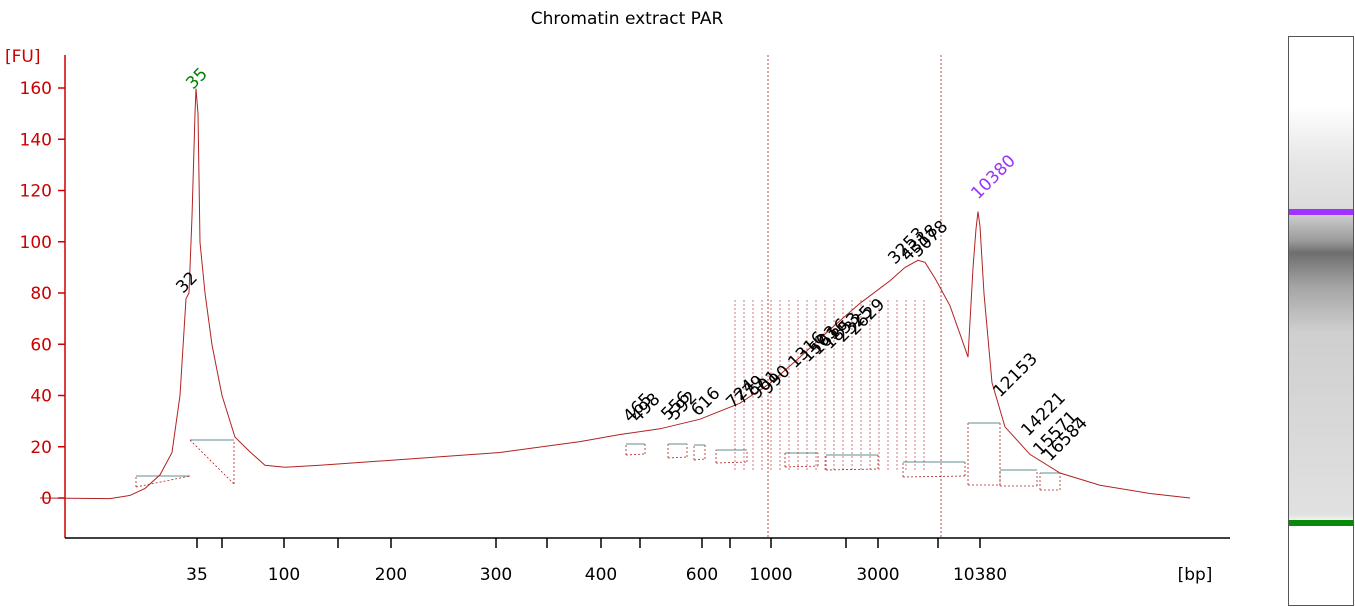 The height and width of the screenshot is (607, 1355). Describe the element at coordinates (284, 575) in the screenshot. I see `x-tick-label: 100` at that location.